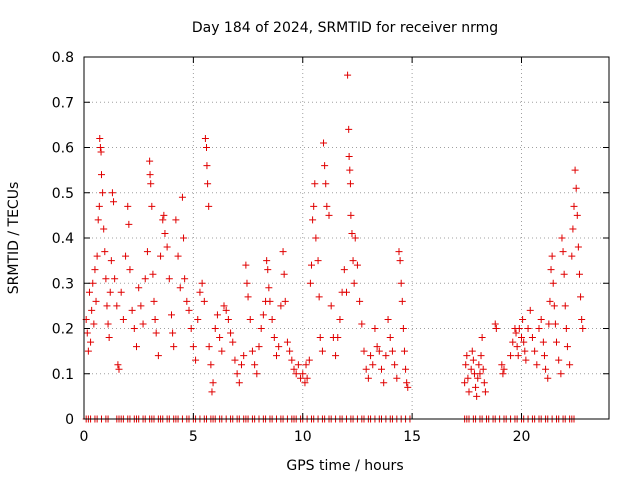  I want to click on y-tick-label: 0.7, so click(63, 103).